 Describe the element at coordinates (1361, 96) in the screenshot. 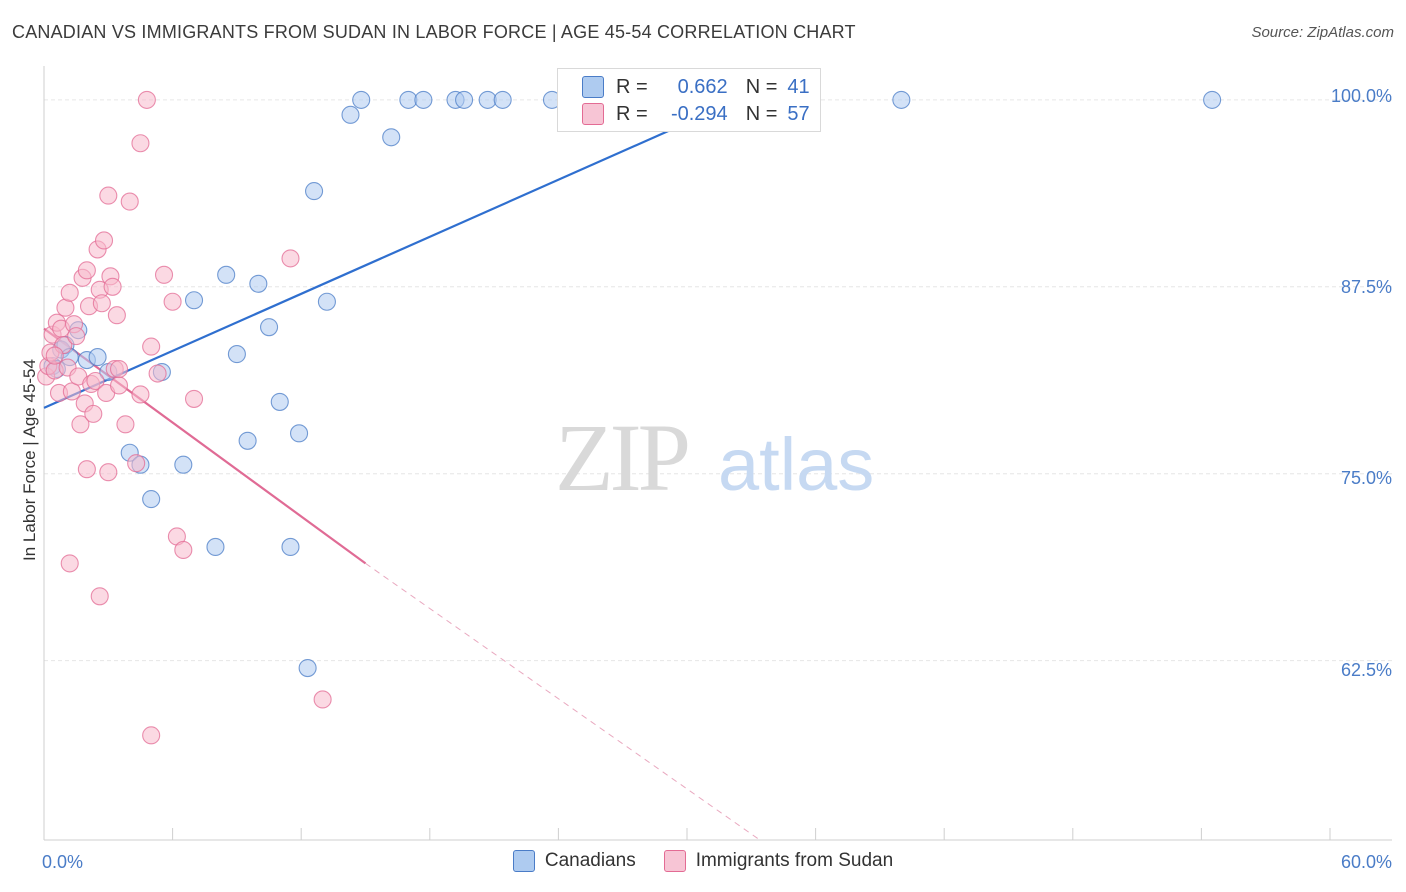

I see `y-tick-label-100: 100.0%` at that location.